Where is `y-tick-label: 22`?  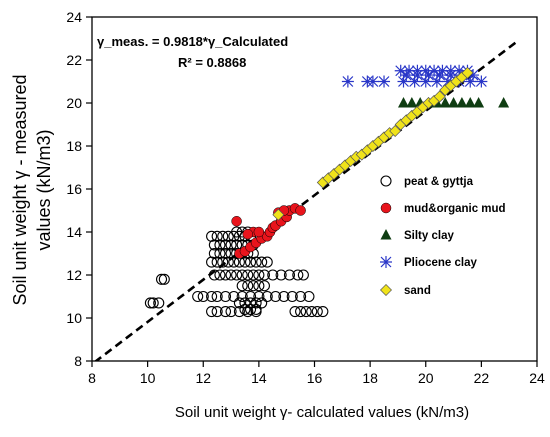 y-tick-label: 22 is located at coordinates (74, 60).